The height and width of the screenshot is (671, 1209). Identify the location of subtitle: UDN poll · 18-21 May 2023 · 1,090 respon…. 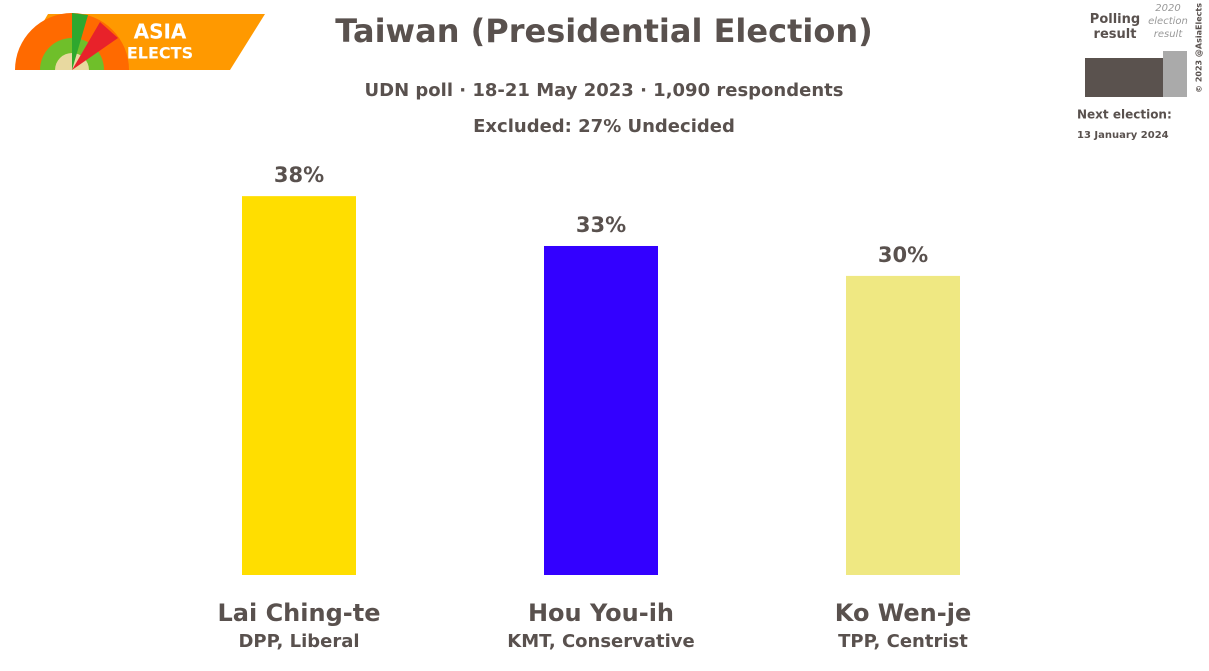
(604, 90).